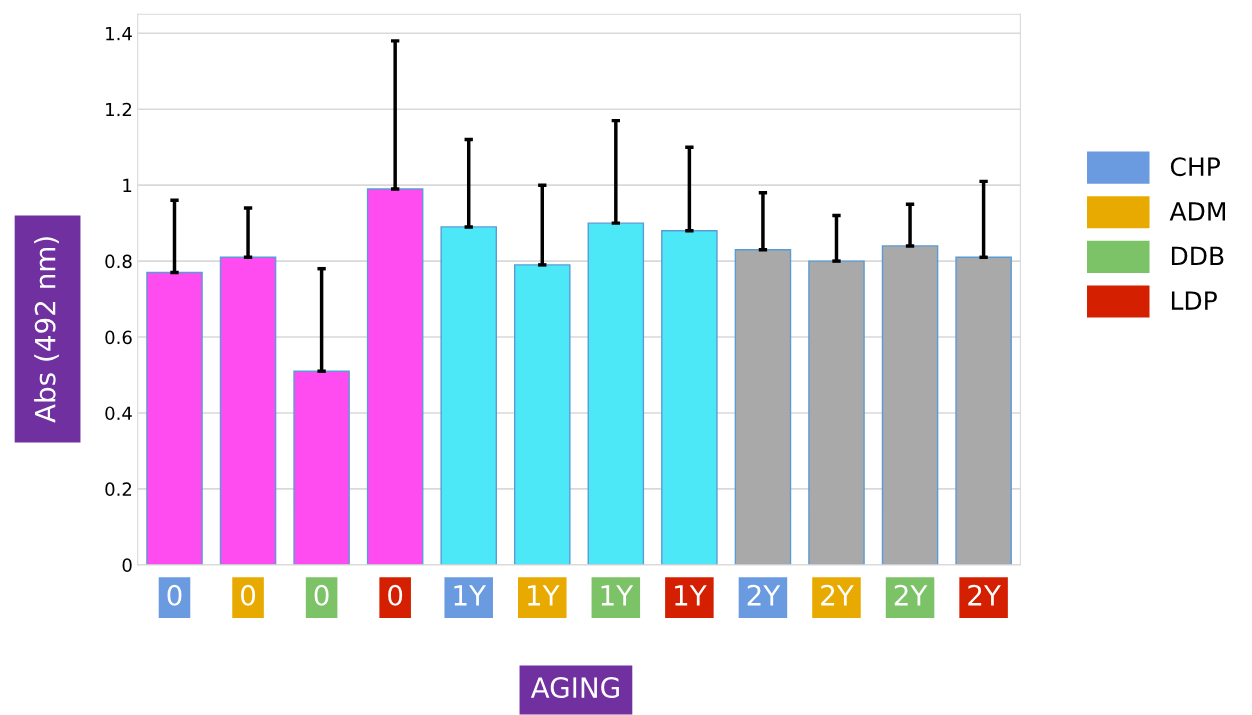  I want to click on x-axis-title: AGING, so click(574, 688).